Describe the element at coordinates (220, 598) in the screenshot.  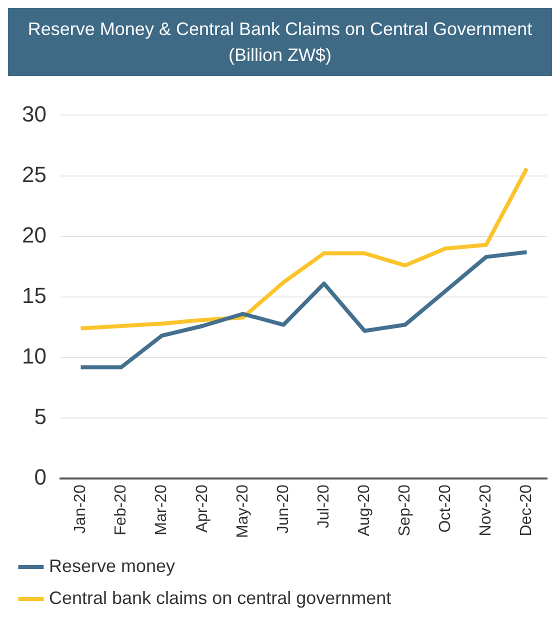
I see `legend-label: Central bank claims on central government` at that location.